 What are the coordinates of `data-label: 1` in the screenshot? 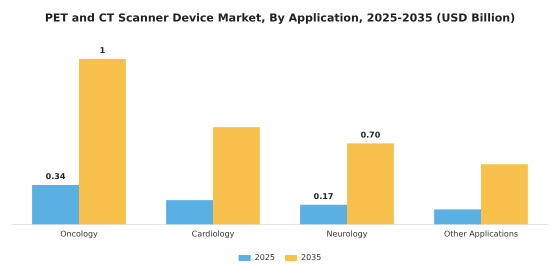 It's located at (103, 50).